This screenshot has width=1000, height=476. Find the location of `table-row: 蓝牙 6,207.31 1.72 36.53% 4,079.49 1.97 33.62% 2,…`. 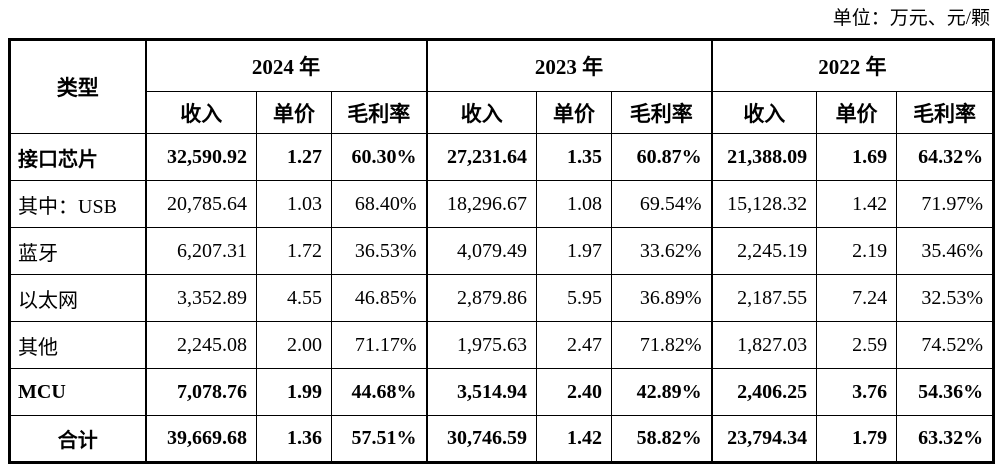

table-row: 蓝牙 6,207.31 1.72 36.53% 4,079.49 1.97 33.62% 2,… is located at coordinates (502, 251).